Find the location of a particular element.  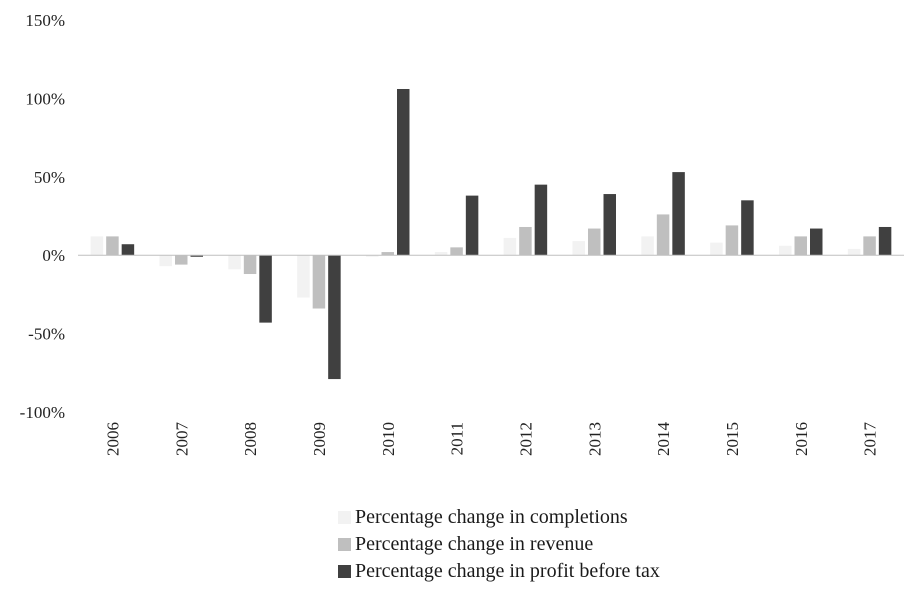

x-tick-label: 2009 is located at coordinates (319, 439).